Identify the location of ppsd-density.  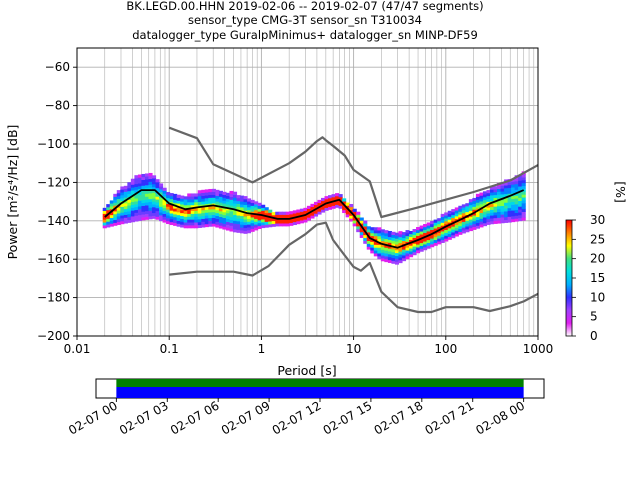
(314, 218).